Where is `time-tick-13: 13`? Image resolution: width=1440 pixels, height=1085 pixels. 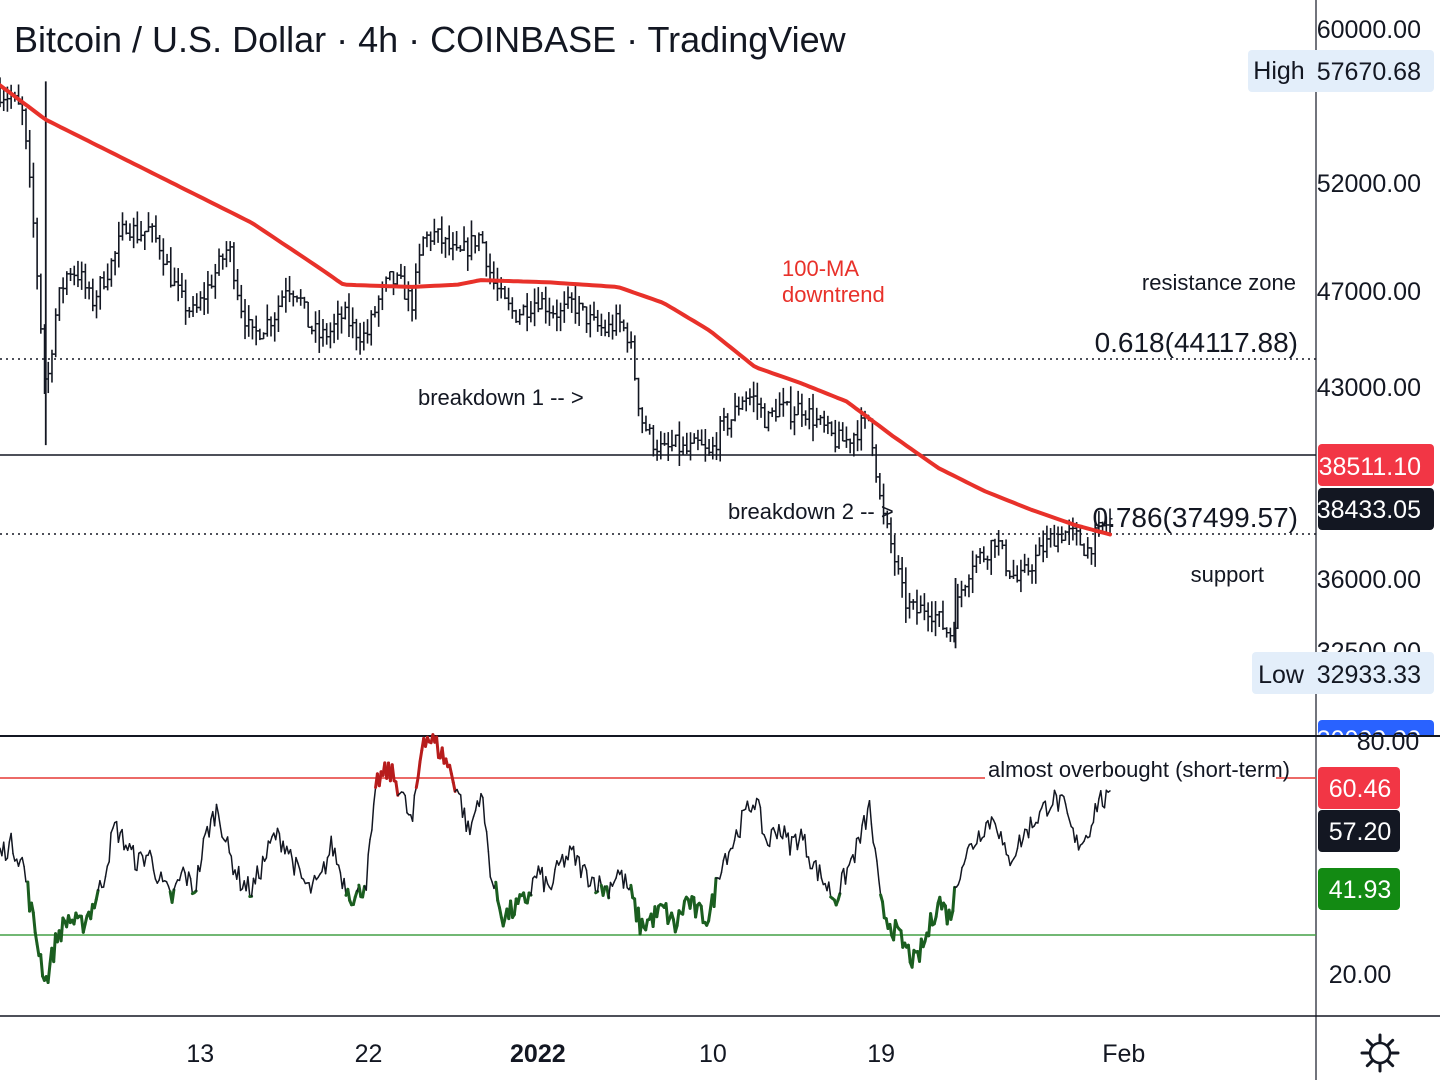
time-tick-13: 13 is located at coordinates (200, 1054).